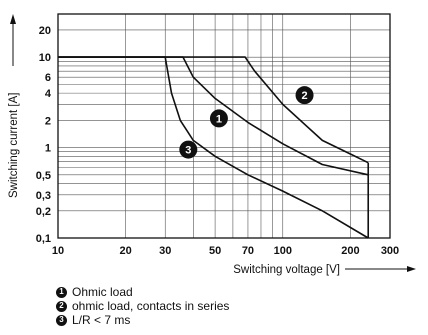 This screenshot has height=335, width=428. Describe the element at coordinates (43, 176) in the screenshot. I see `y-tick-label: 0,5` at that location.